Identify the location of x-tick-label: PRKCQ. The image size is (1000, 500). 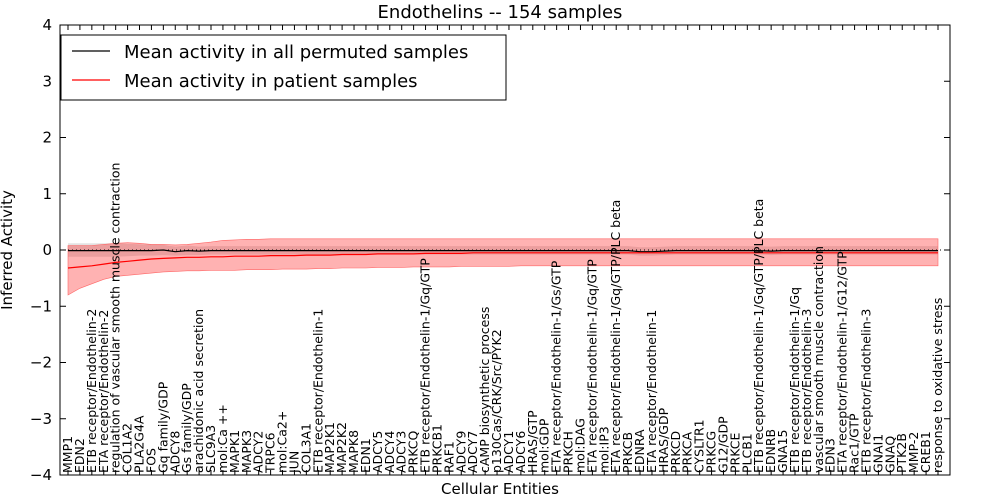
(413, 452).